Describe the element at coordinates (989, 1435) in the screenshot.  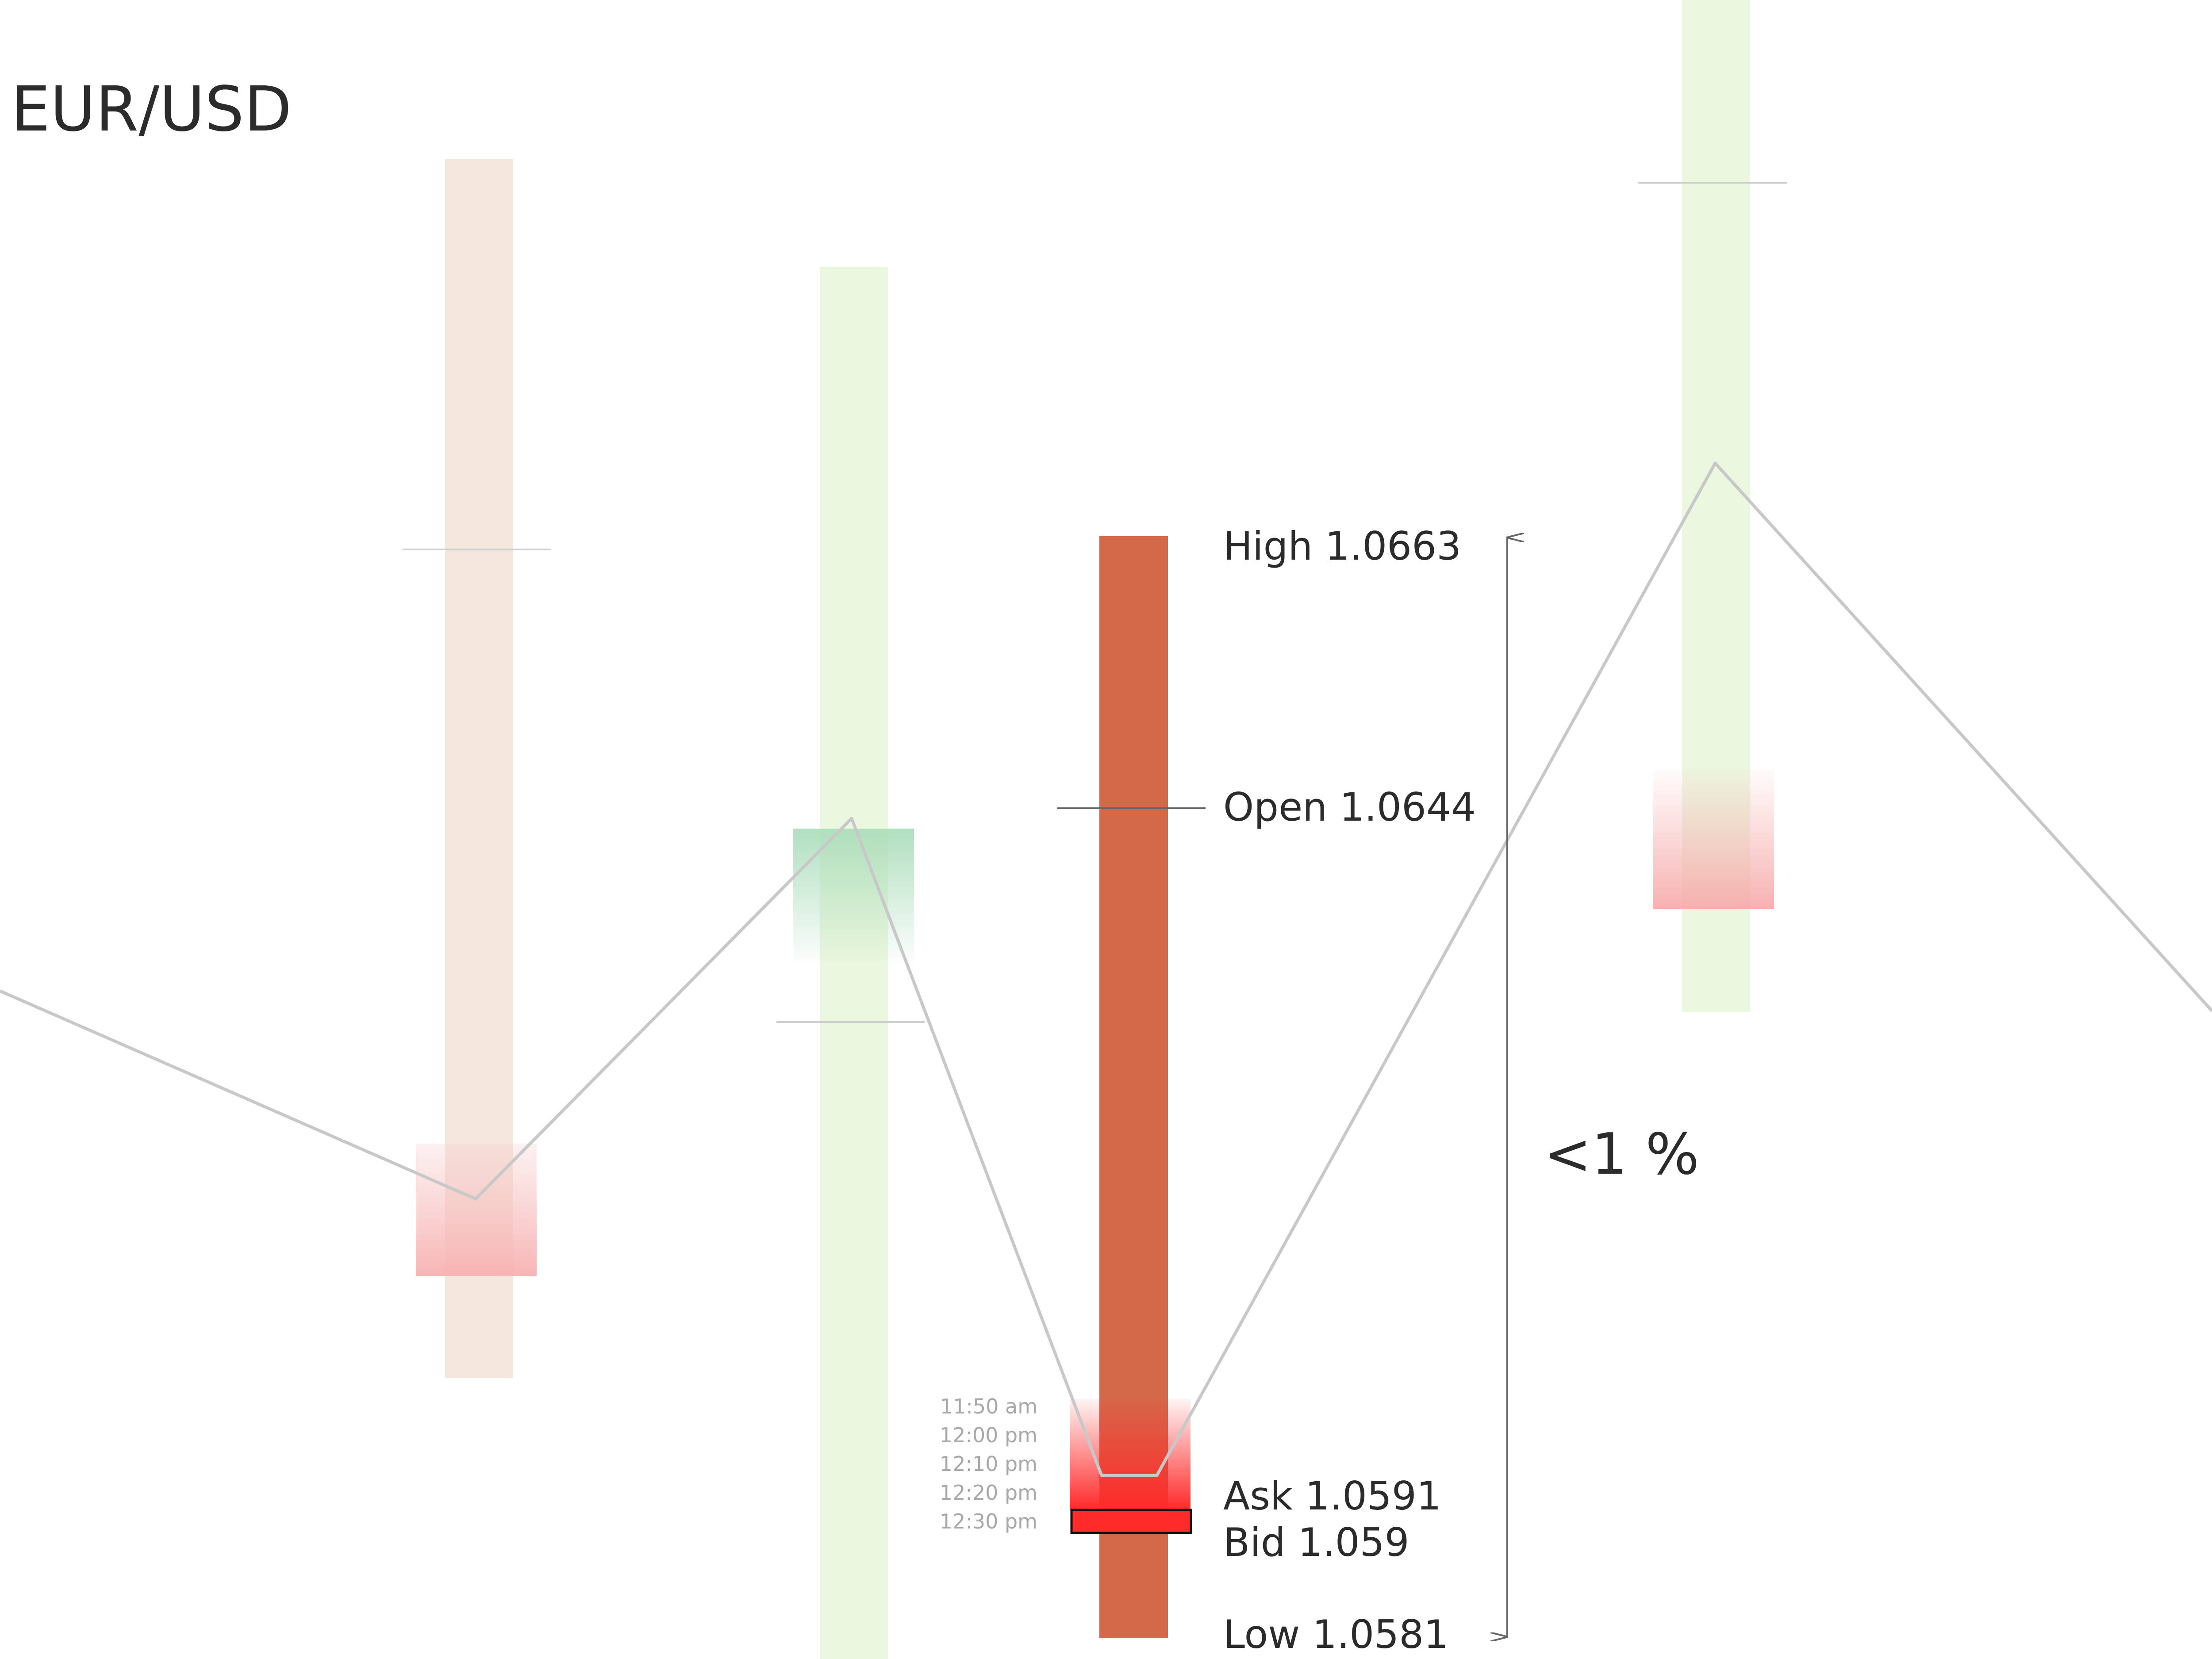
I see `time-label: 12:00 pm` at that location.